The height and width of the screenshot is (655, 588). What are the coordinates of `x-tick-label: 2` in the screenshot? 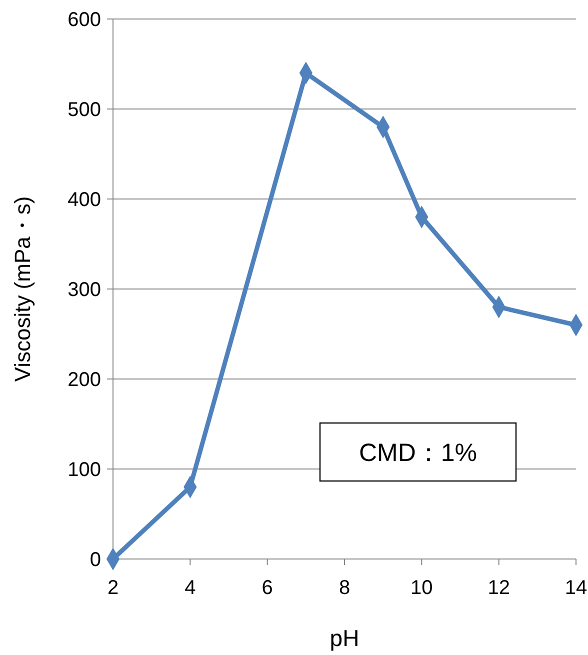 It's located at (113, 588).